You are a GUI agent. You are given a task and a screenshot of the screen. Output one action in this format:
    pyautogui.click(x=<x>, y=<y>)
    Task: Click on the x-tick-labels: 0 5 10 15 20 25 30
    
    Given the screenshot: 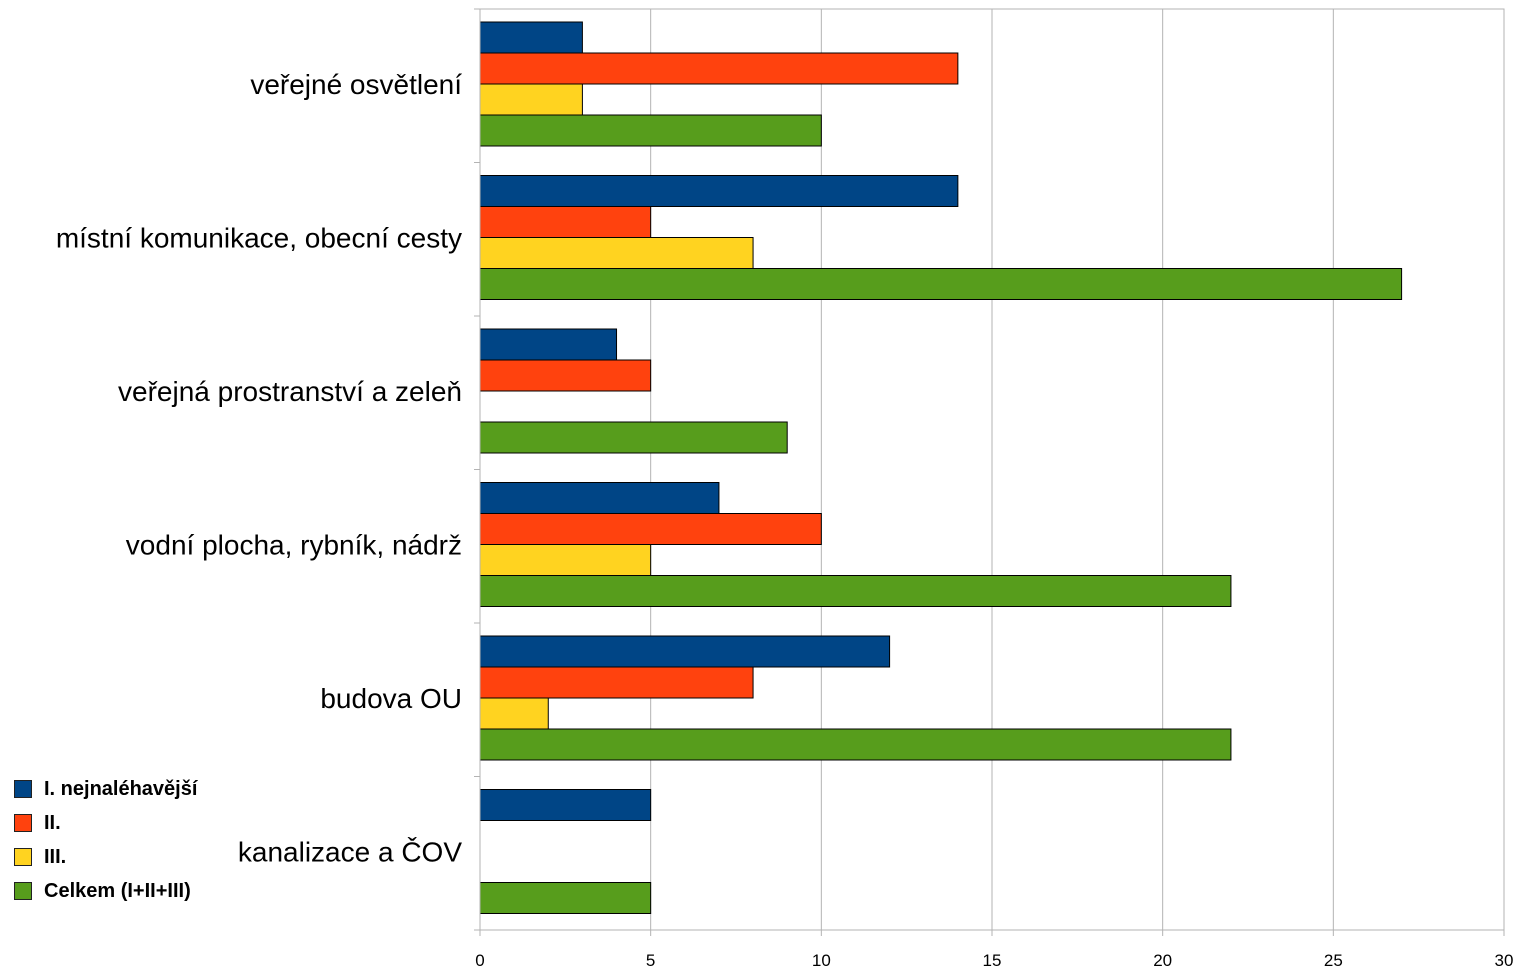 What is the action you would take?
    pyautogui.click(x=994, y=960)
    